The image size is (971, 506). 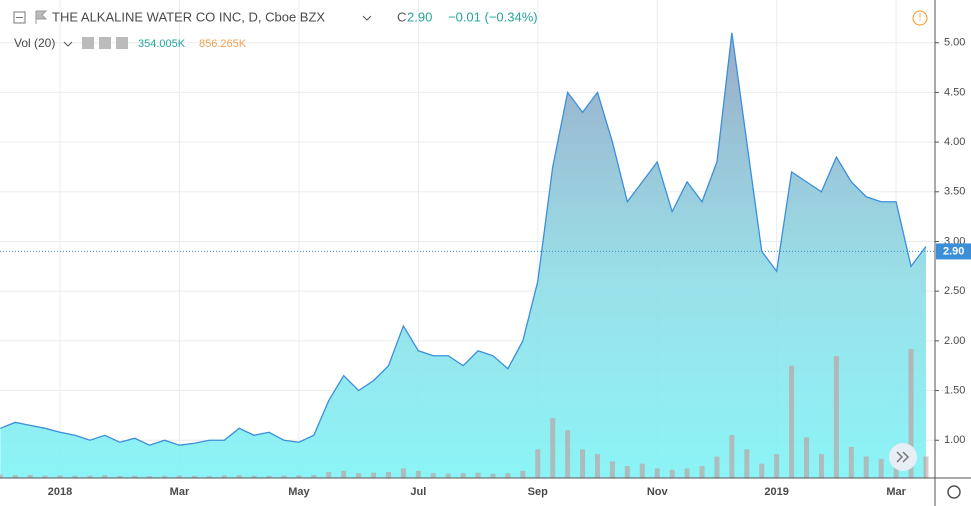 I want to click on x-tick-label: 2018, so click(x=60, y=492).